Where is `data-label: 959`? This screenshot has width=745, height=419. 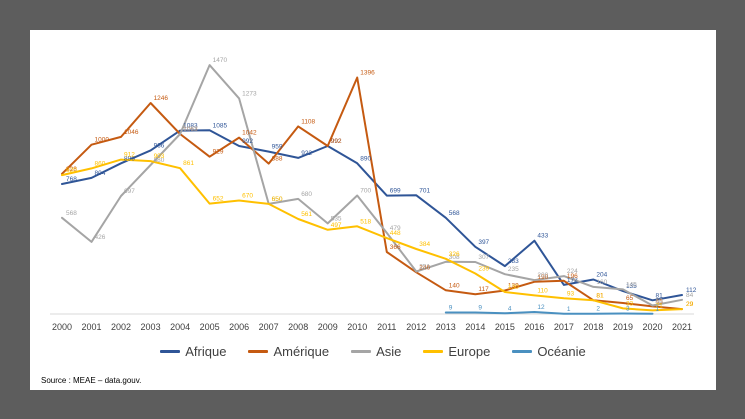 data-label: 959 is located at coordinates (277, 147).